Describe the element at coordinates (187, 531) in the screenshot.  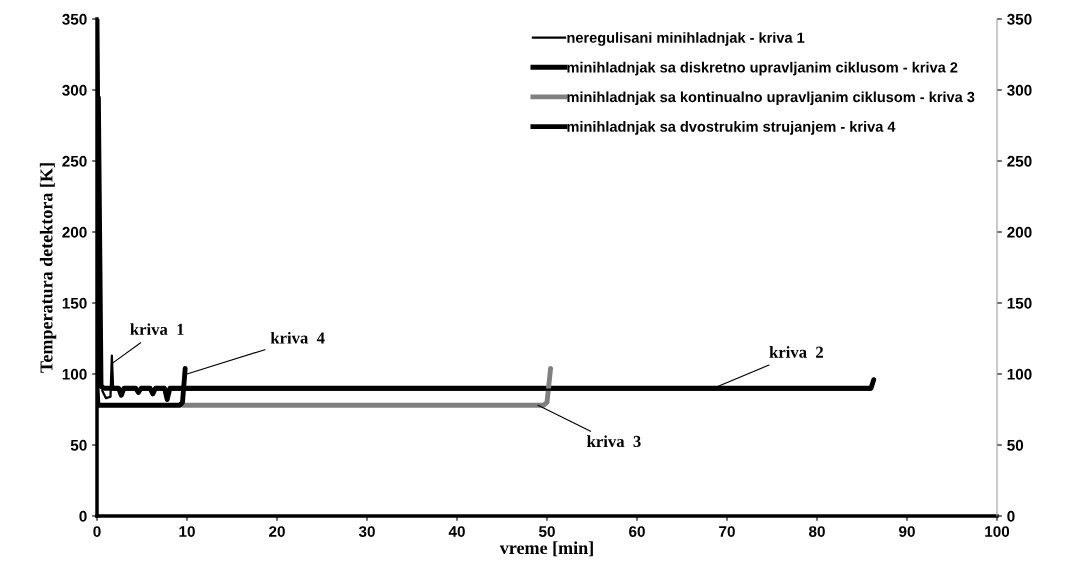
I see `x-tick-label: 10` at that location.